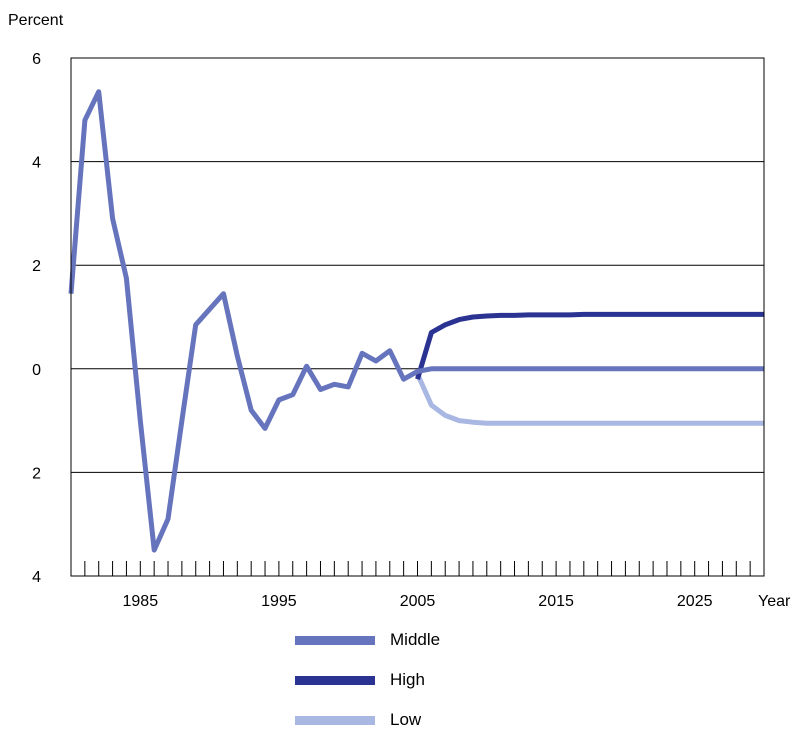  Describe the element at coordinates (695, 601) in the screenshot. I see `x-tick-label: 2025` at that location.